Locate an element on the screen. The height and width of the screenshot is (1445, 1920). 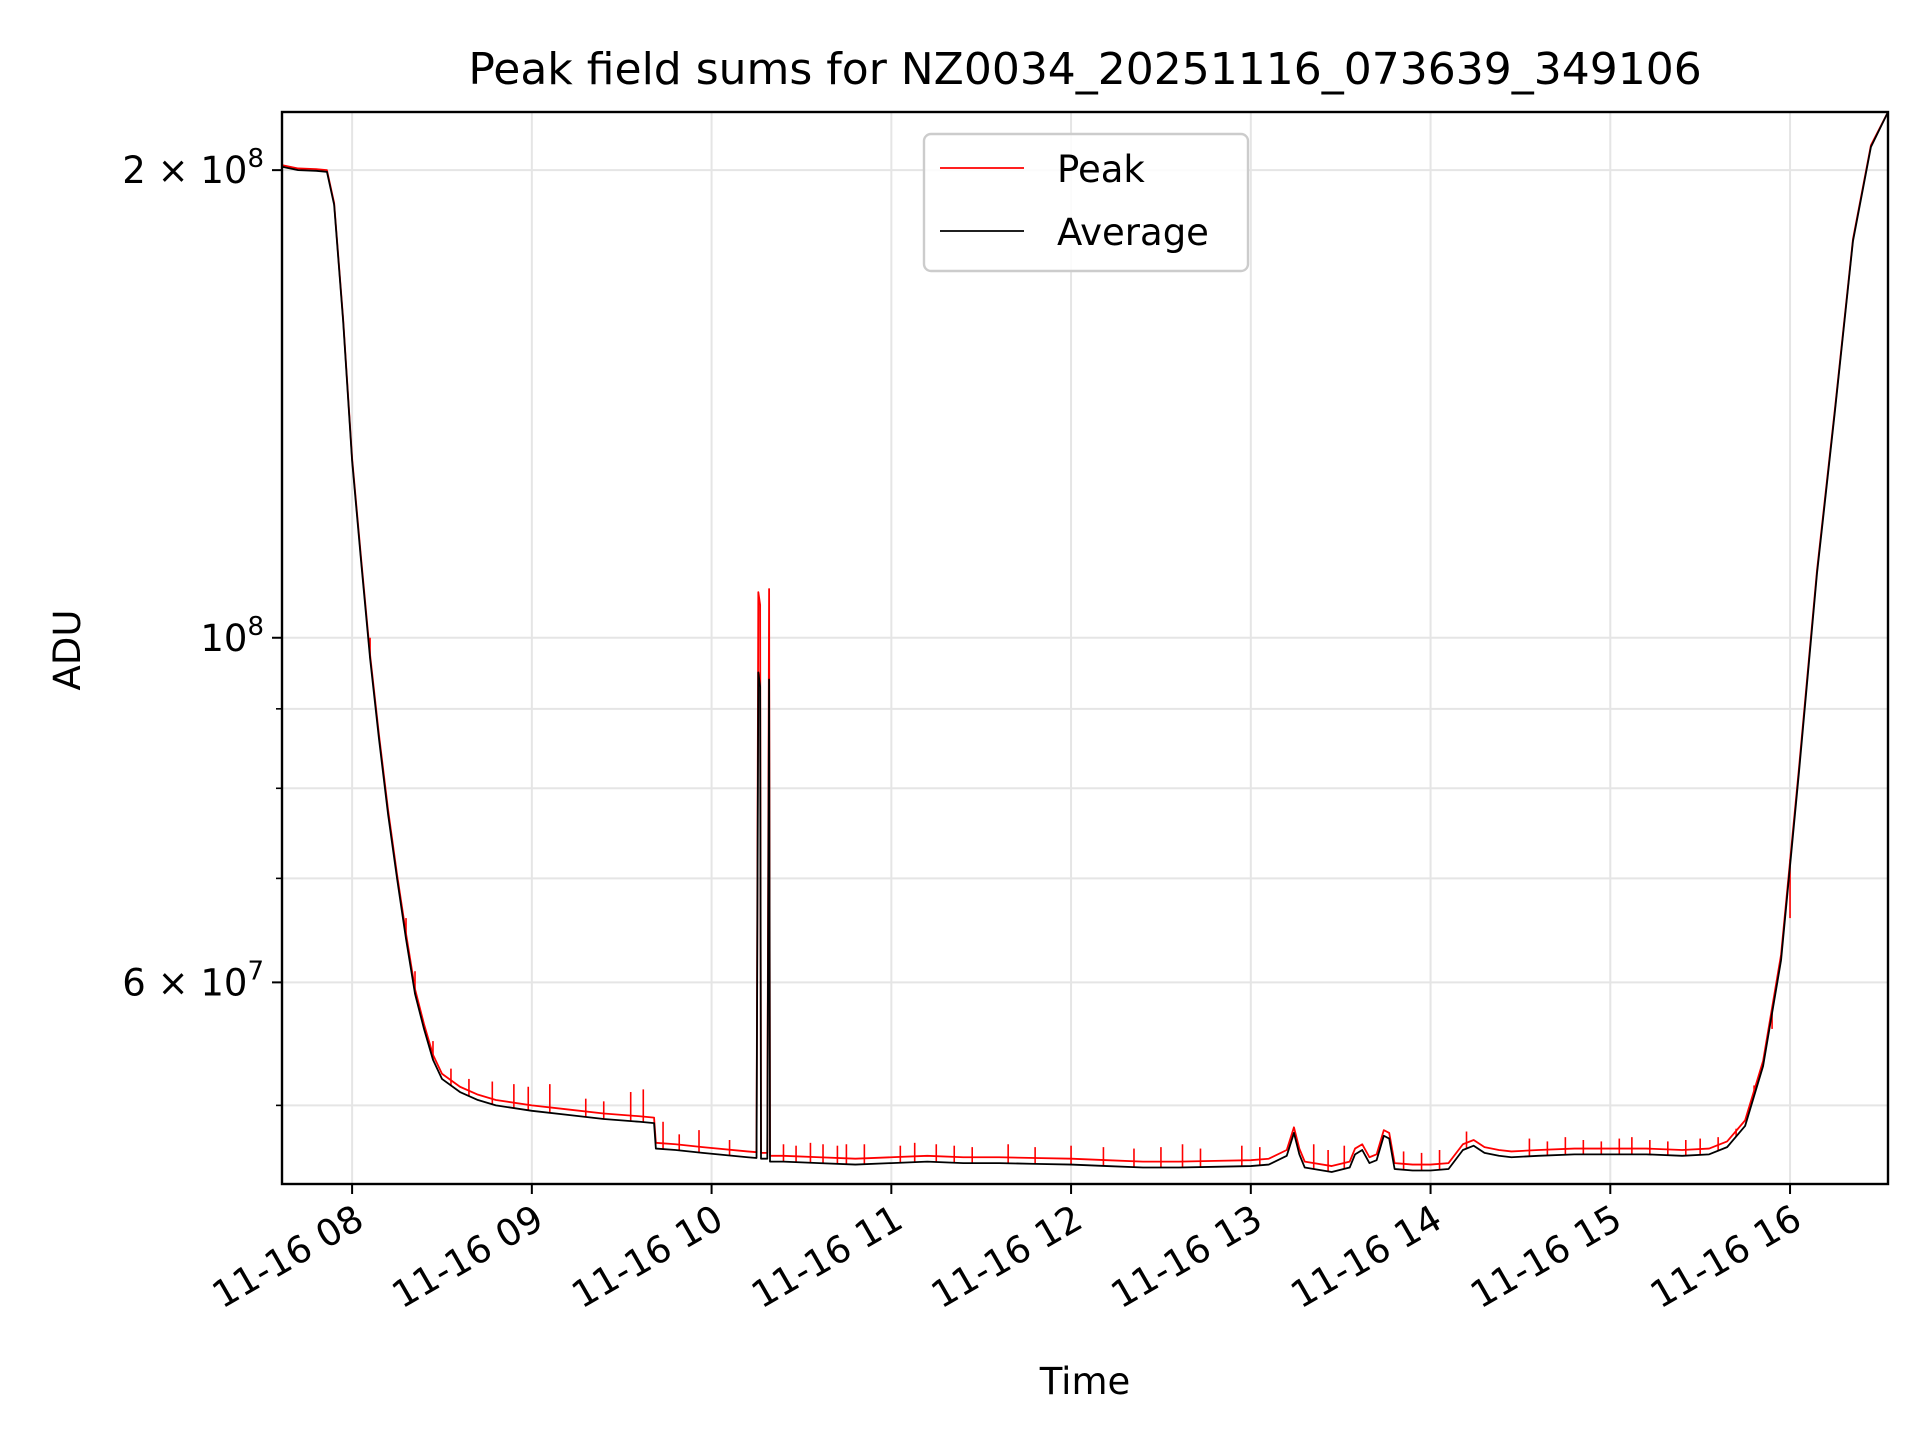
y-axis-label: ADU is located at coordinates (67, 650).